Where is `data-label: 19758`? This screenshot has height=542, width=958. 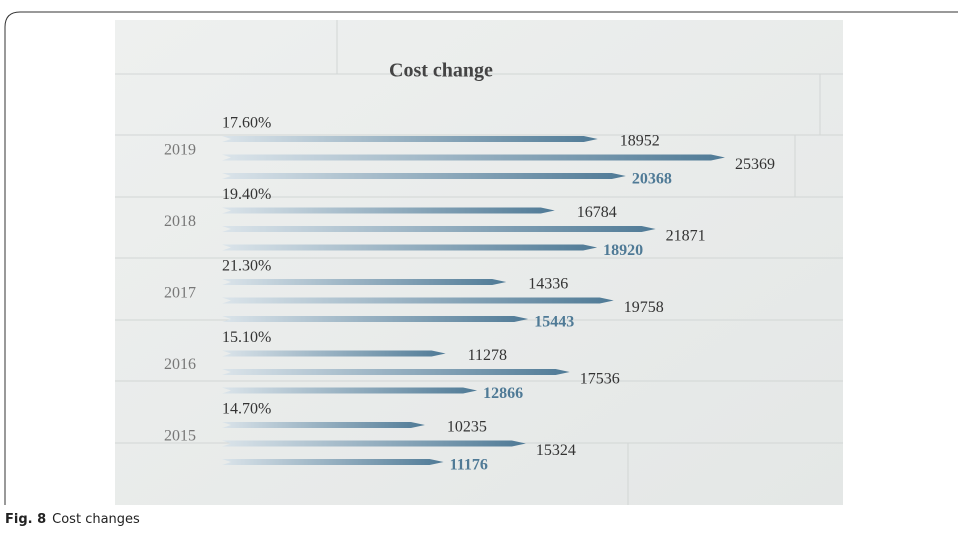 data-label: 19758 is located at coordinates (644, 307).